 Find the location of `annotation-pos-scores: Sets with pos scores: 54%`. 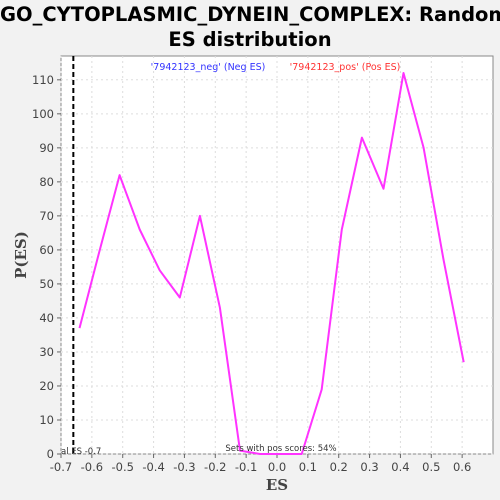

annotation-pos-scores: Sets with pos scores: 54% is located at coordinates (280, 449).